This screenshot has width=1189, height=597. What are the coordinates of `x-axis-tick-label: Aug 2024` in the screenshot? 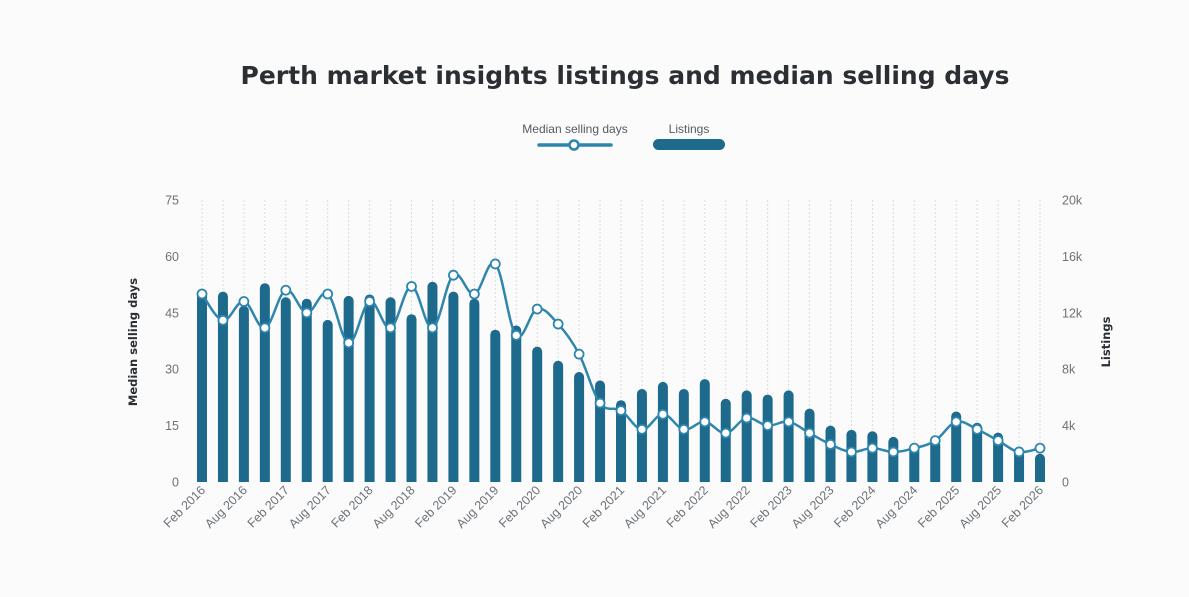 It's located at (897, 507).